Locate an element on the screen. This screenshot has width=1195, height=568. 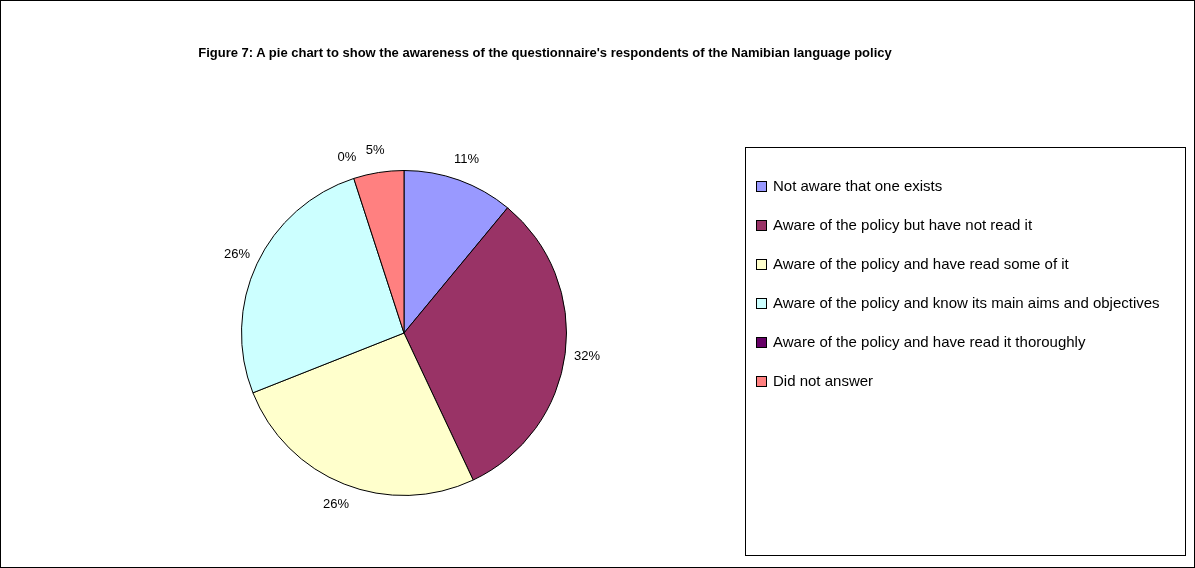
legend-label: Aware of the policy and have read it thoroughly is located at coordinates (929, 341).